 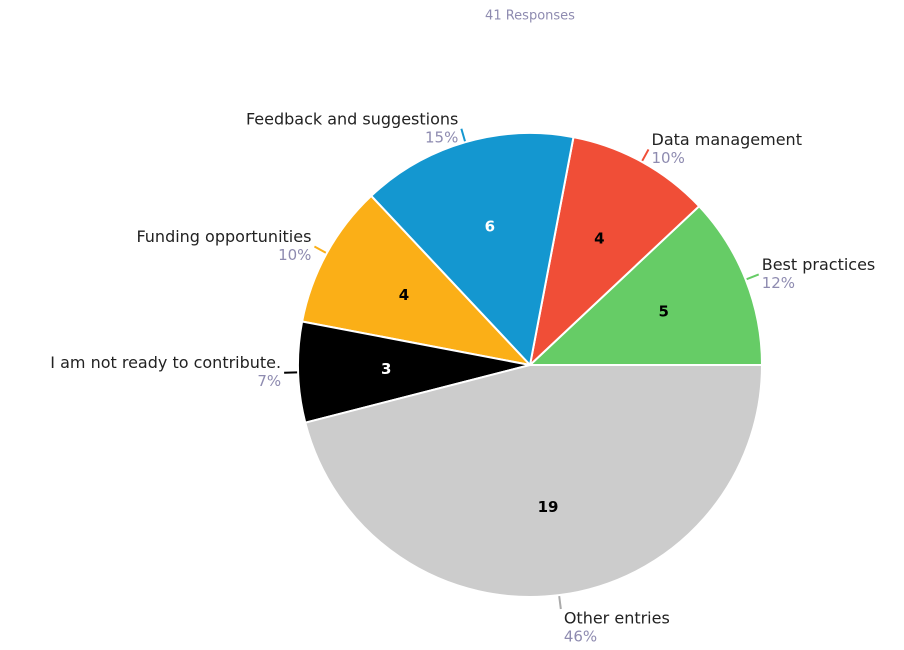 I want to click on slice-count: 6, so click(x=490, y=226).